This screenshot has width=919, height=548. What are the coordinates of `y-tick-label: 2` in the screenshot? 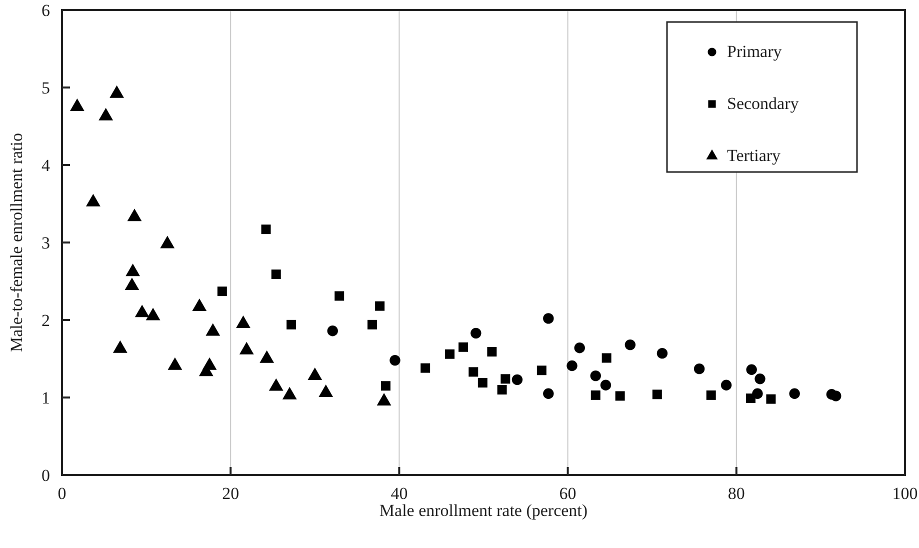 It's located at (46, 320).